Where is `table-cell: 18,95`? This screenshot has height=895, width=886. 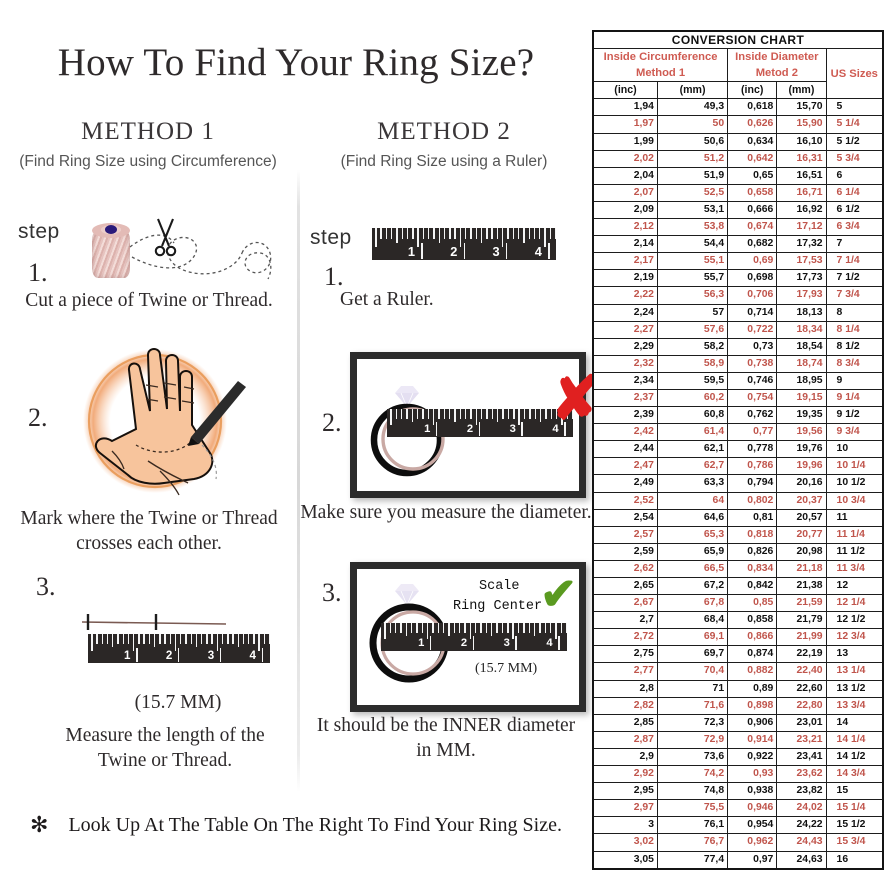
table-cell: 18,95 is located at coordinates (801, 380).